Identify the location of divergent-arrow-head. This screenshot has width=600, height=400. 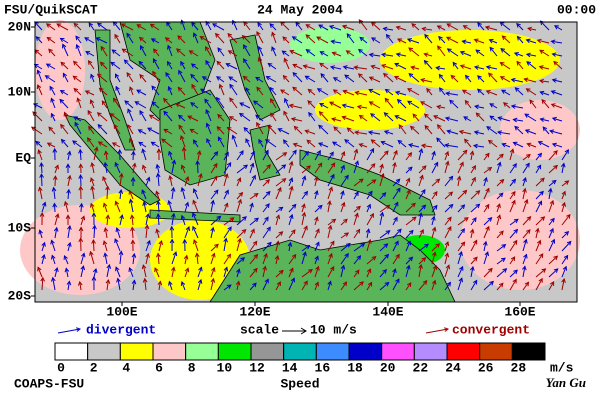
(79, 329).